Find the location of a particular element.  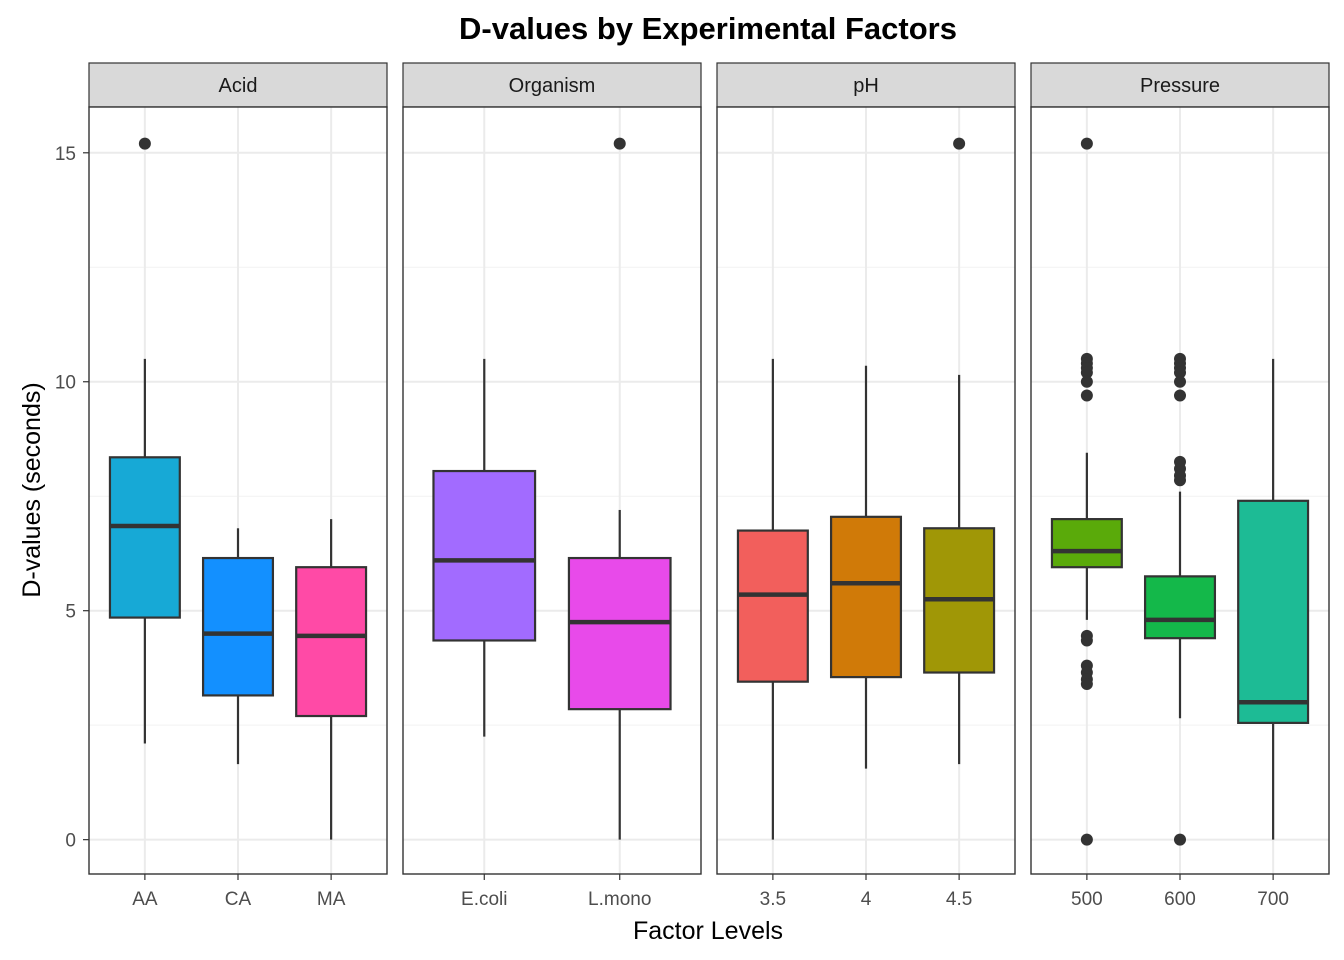

boxplot-CA is located at coordinates (238, 646).